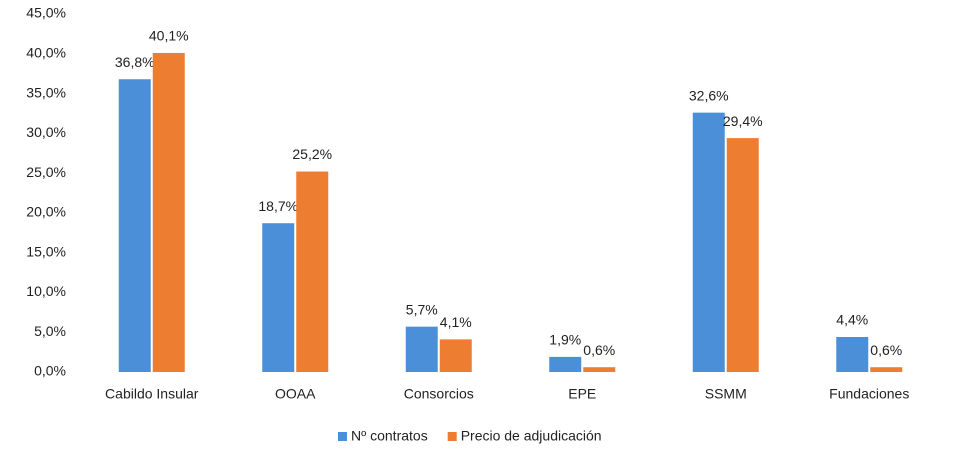 Image resolution: width=955 pixels, height=467 pixels. What do you see at coordinates (743, 121) in the screenshot?
I see `data-label: 29,4%` at bounding box center [743, 121].